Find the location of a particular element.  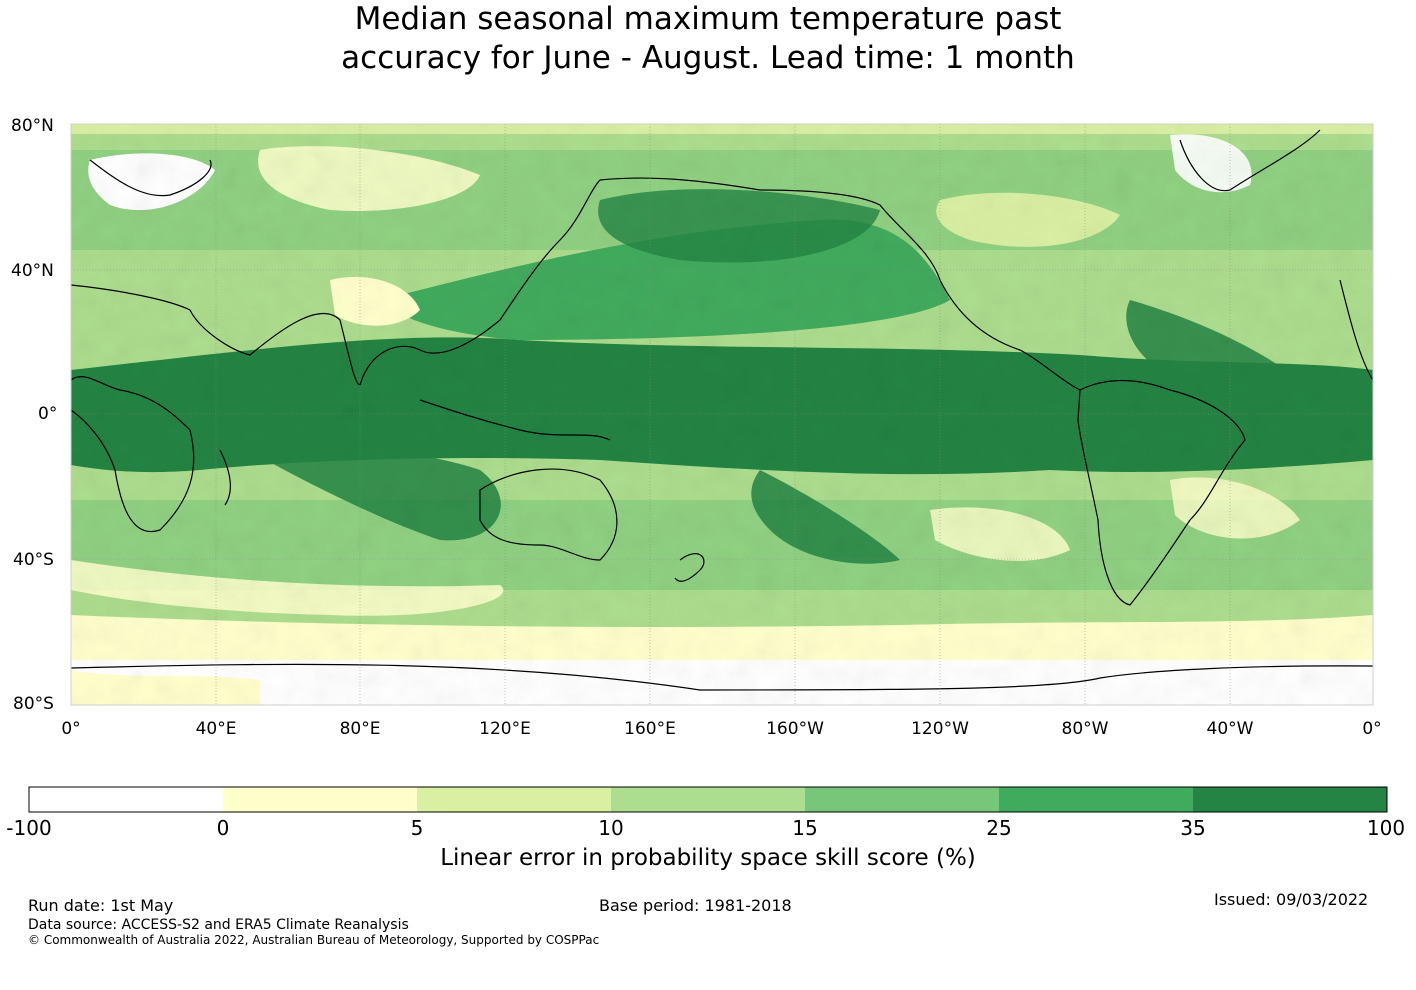

coast-madagascar is located at coordinates (225, 477).